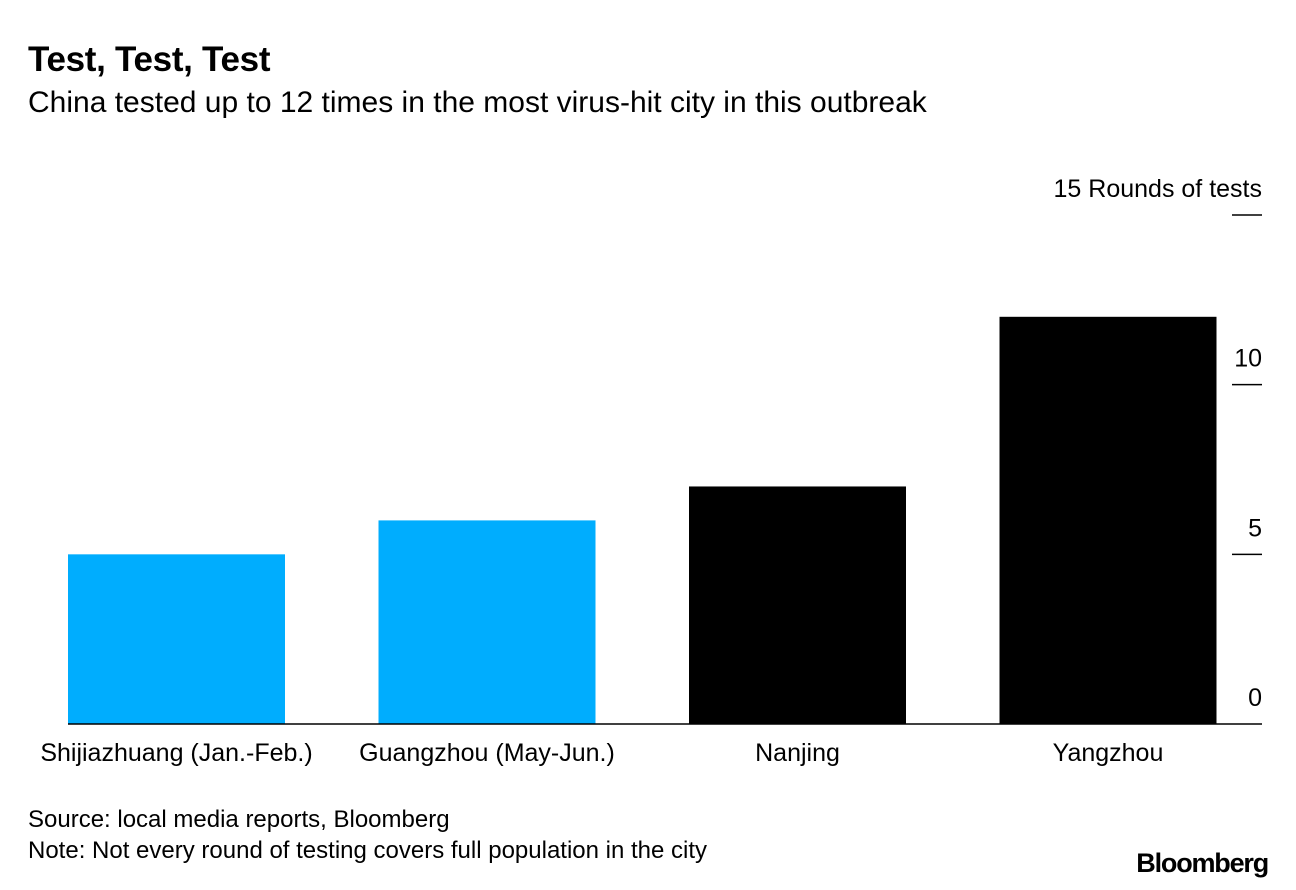 This screenshot has height=890, width=1296. I want to click on y-tick-label-3: 15 Rounds of tests, so click(1158, 189).